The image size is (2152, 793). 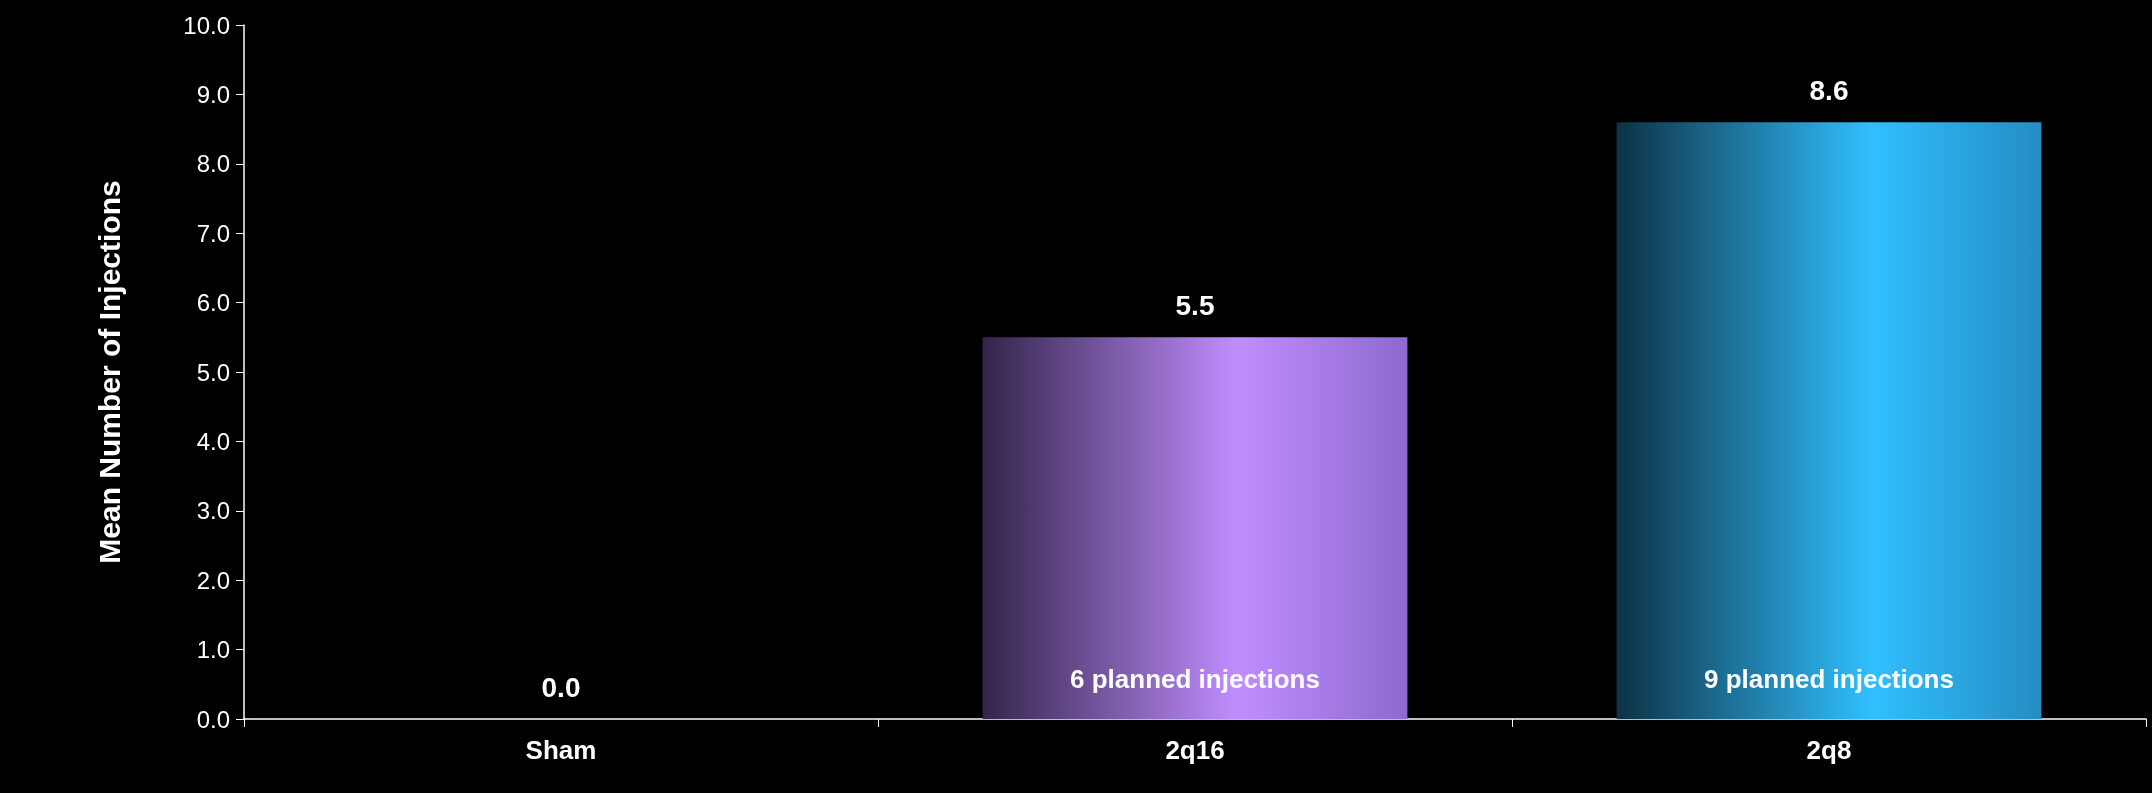 What do you see at coordinates (1829, 750) in the screenshot?
I see `x-tick-label: 2q8` at bounding box center [1829, 750].